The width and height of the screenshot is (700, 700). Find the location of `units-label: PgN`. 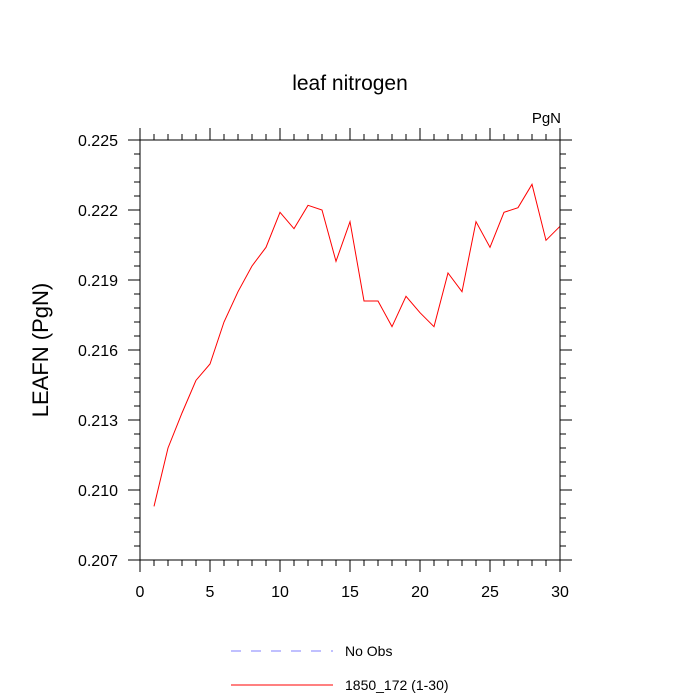

units-label: PgN is located at coordinates (546, 118).